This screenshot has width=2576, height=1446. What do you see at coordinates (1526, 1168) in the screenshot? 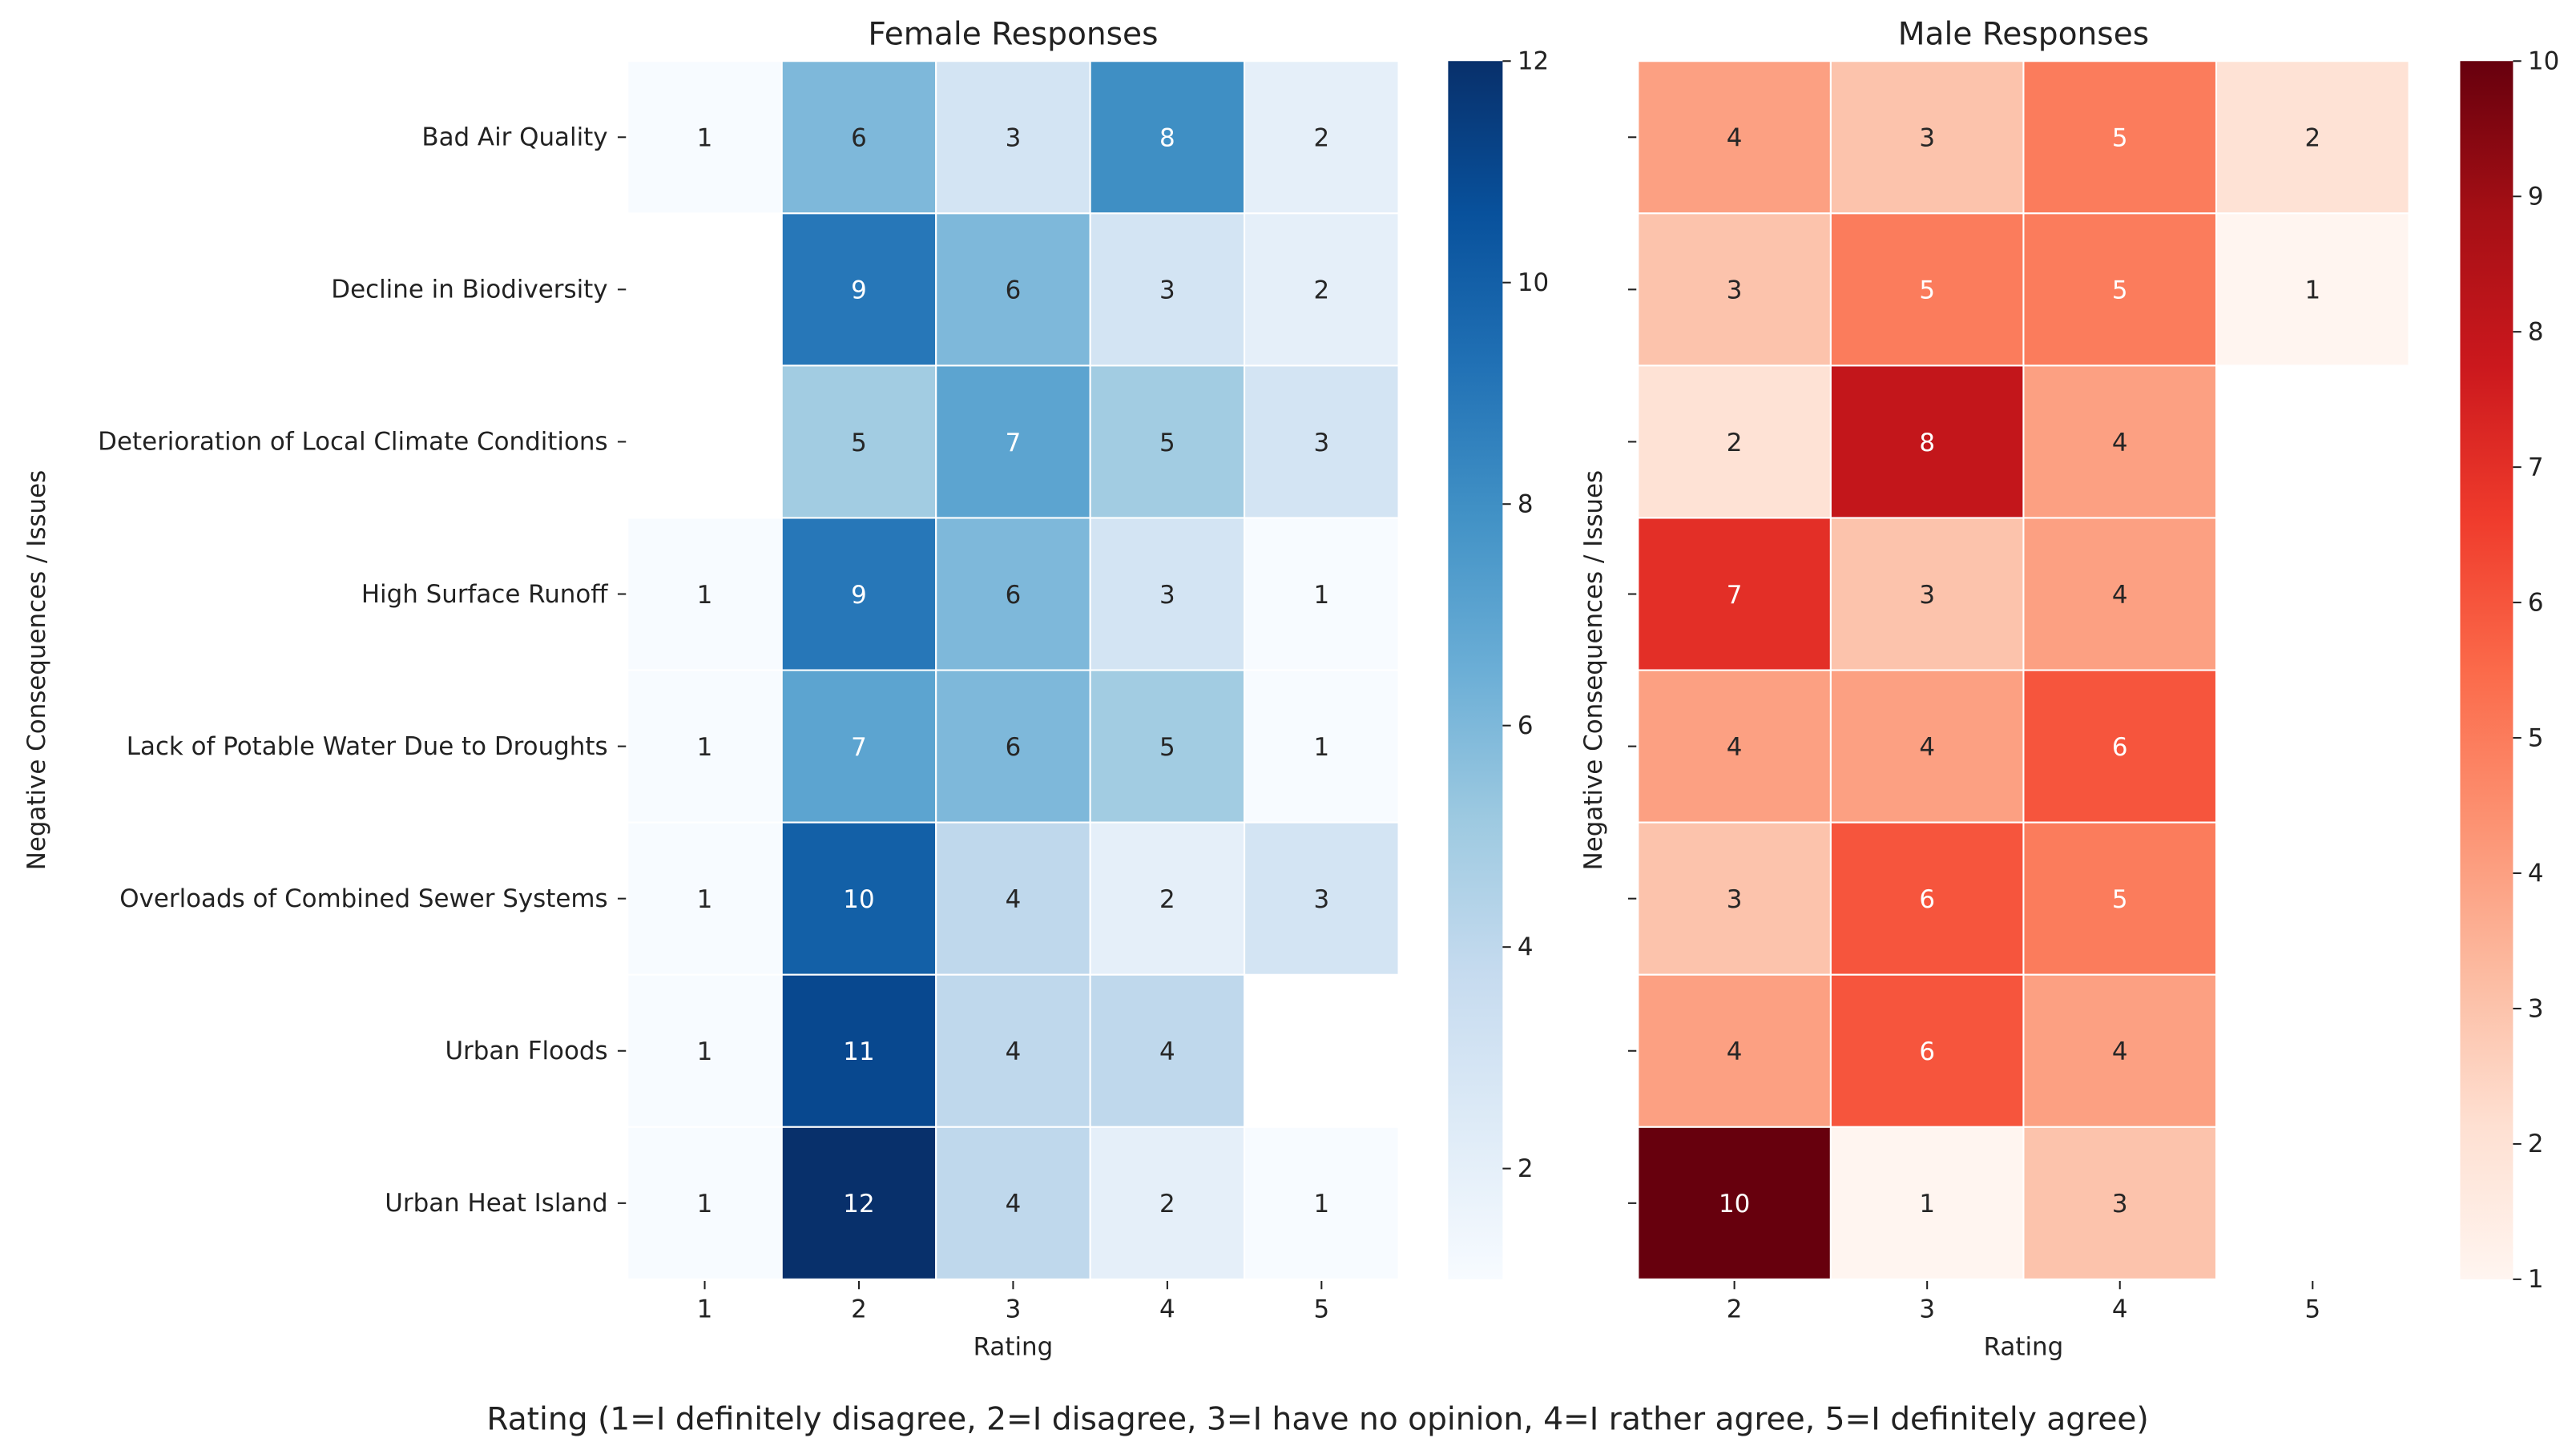
I see `colorbar-tick-label: 2` at bounding box center [1526, 1168].